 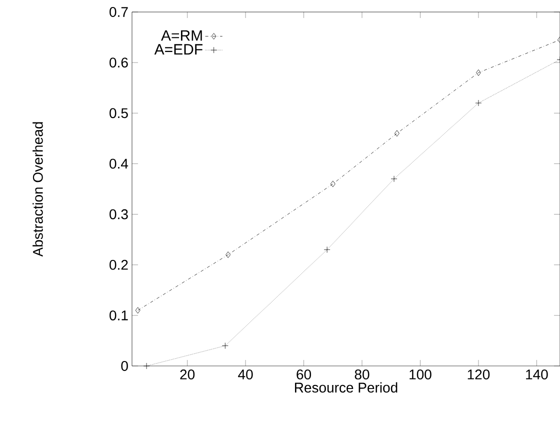 I want to click on x-tick-label: 60, so click(x=304, y=375).